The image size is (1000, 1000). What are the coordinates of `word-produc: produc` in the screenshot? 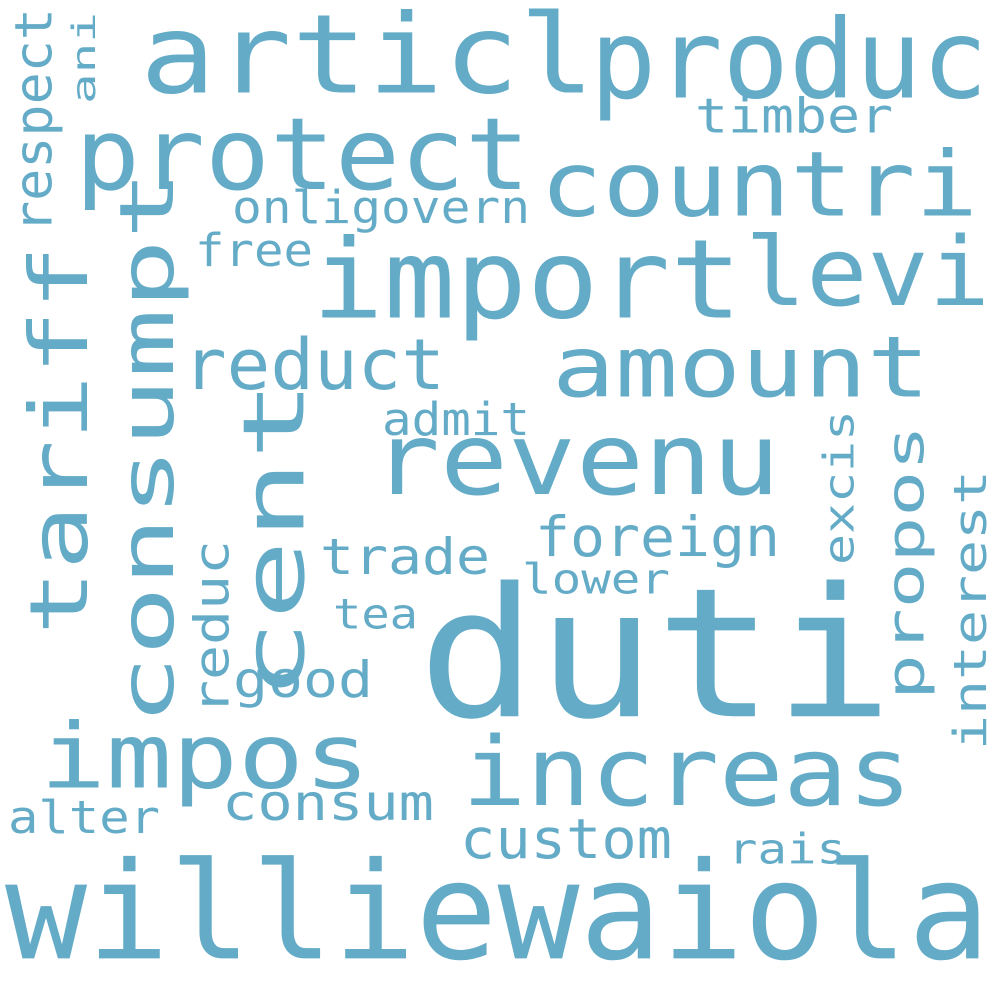 It's located at (789, 62).